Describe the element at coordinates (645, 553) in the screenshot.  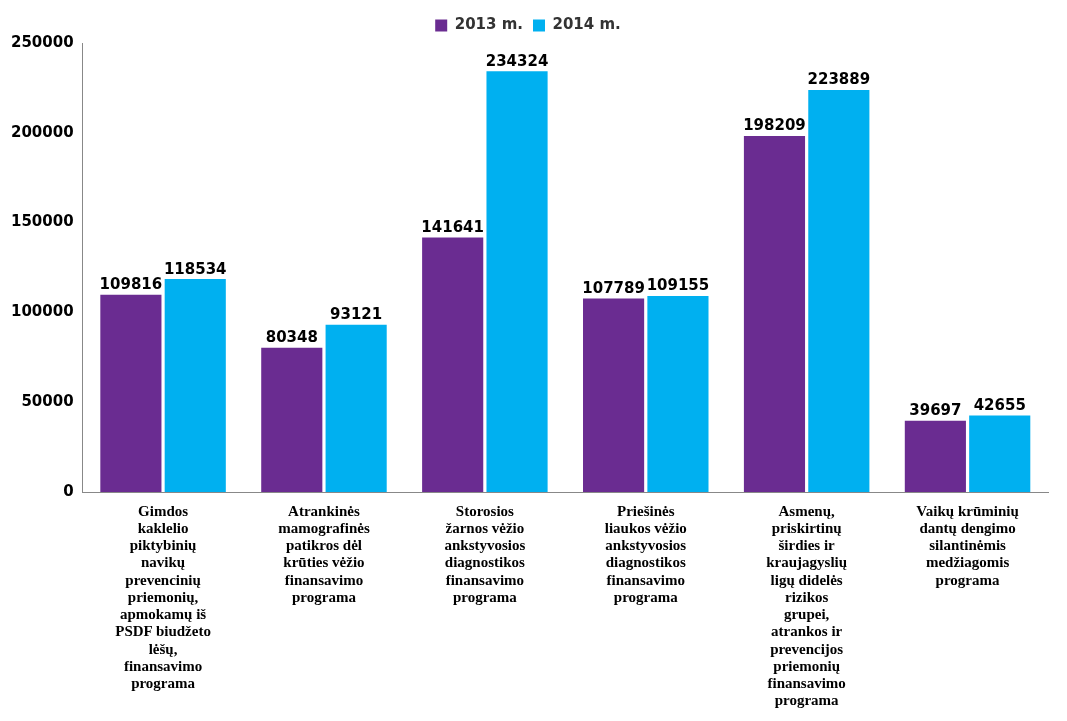
I see `x-tick-label: Priešinės liaukos vėžio ankstyvosios diagnostikos finansavimo programa` at that location.